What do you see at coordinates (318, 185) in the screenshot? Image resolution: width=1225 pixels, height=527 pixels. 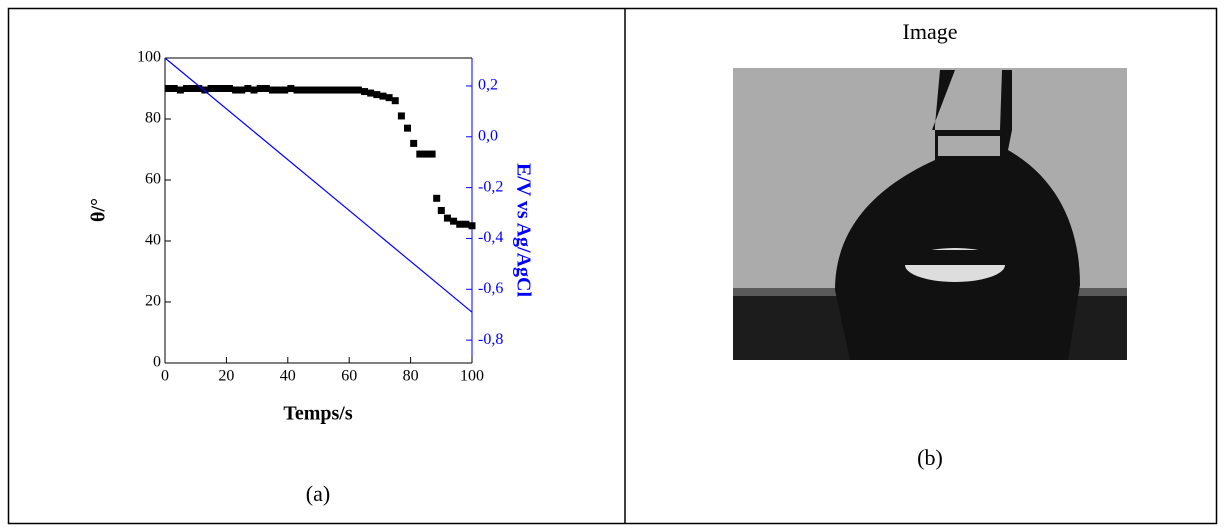 I see `line` at bounding box center [318, 185].